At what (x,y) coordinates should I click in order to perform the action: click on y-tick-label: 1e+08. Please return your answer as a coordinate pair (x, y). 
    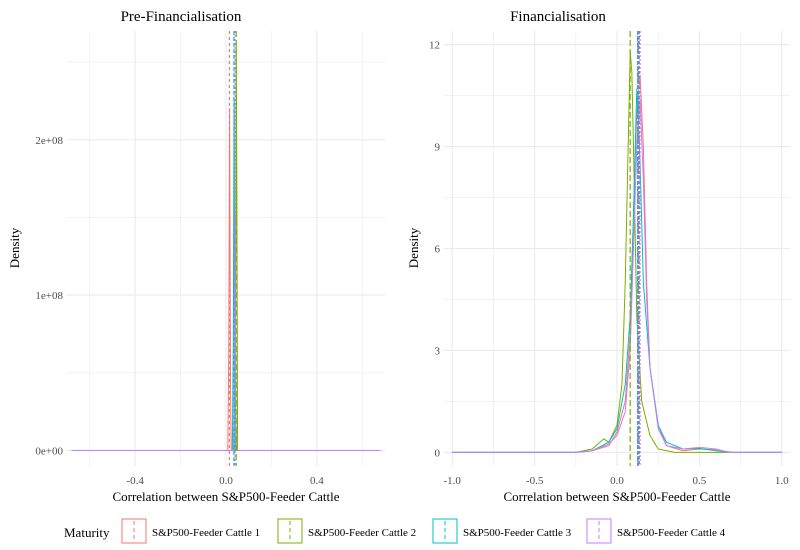
    Looking at the image, I should click on (49, 296).